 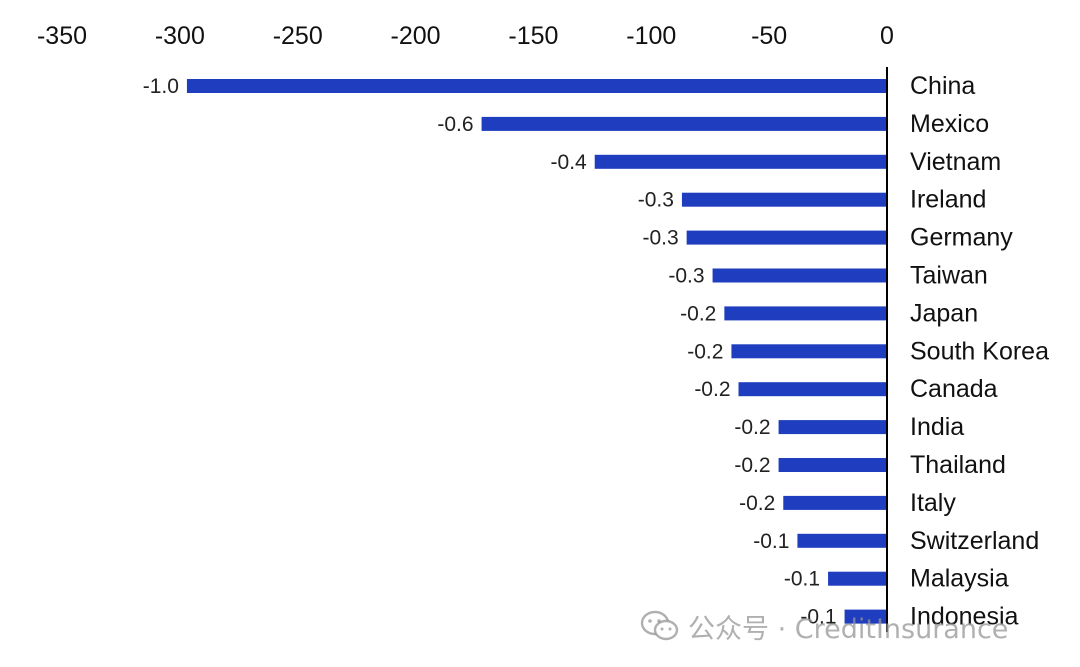 What do you see at coordinates (948, 200) in the screenshot?
I see `category-label: Ireland` at bounding box center [948, 200].